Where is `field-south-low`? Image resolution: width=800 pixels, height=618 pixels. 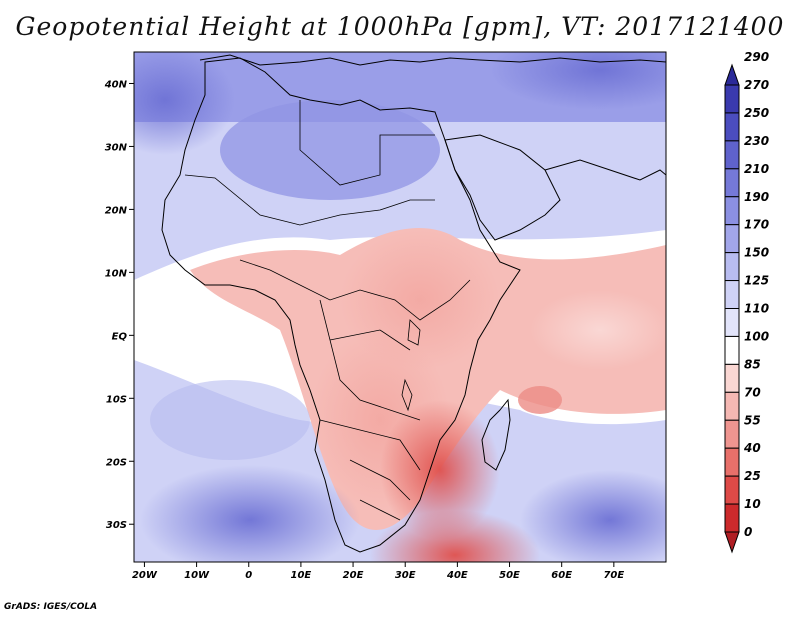 field-south-low is located at coordinates (440, 470).